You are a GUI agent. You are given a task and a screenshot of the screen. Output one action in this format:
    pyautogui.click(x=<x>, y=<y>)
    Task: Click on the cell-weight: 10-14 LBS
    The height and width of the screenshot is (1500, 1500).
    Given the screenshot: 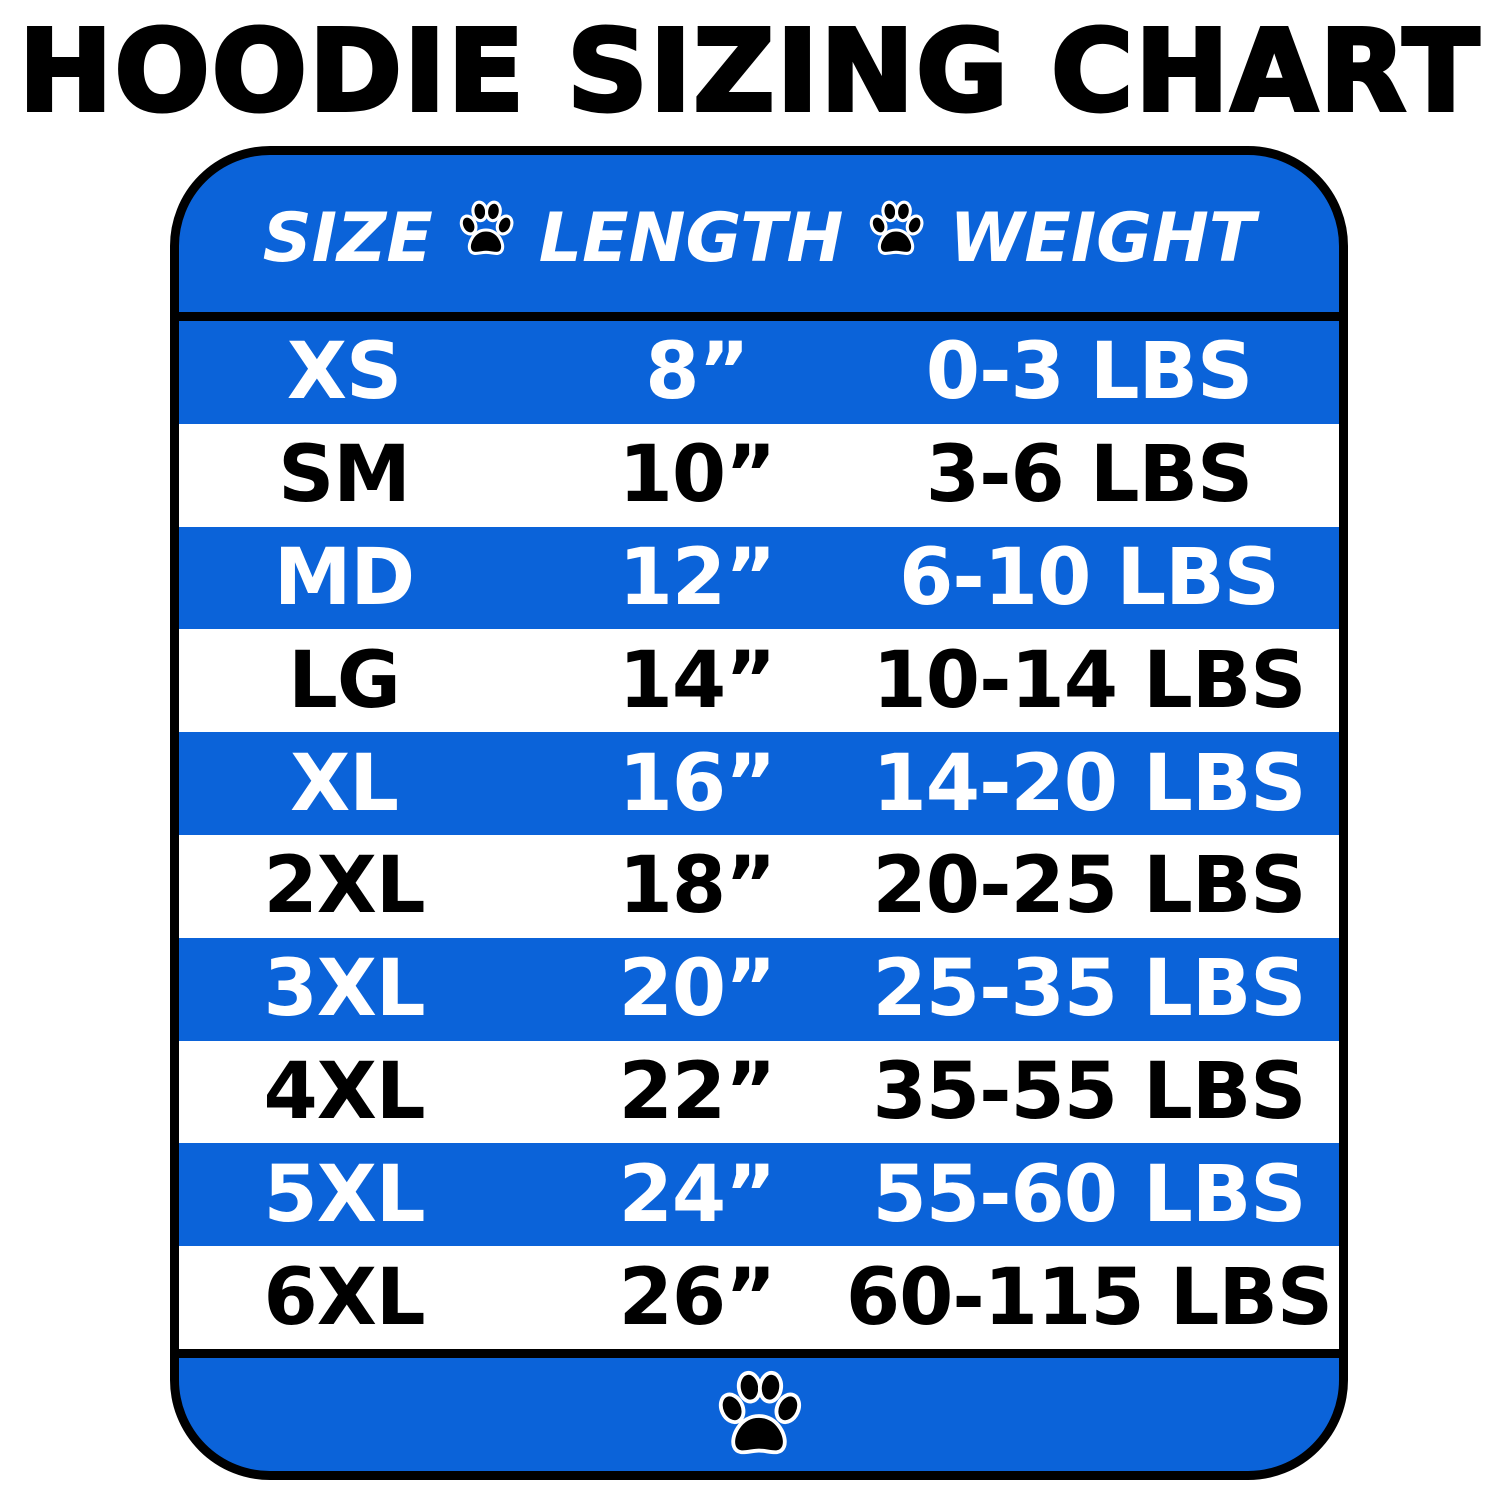 What is the action you would take?
    pyautogui.click(x=1089, y=680)
    